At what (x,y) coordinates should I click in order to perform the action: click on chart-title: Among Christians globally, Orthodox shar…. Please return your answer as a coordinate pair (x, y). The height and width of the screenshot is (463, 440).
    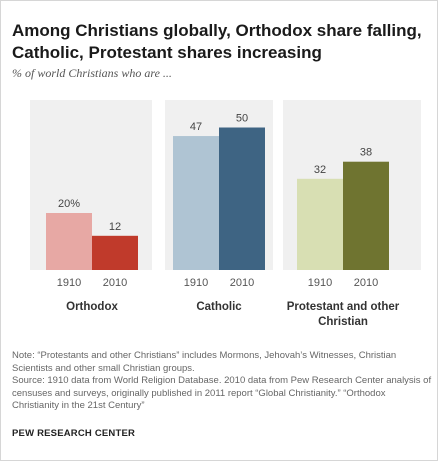
    Looking at the image, I should click on (217, 41).